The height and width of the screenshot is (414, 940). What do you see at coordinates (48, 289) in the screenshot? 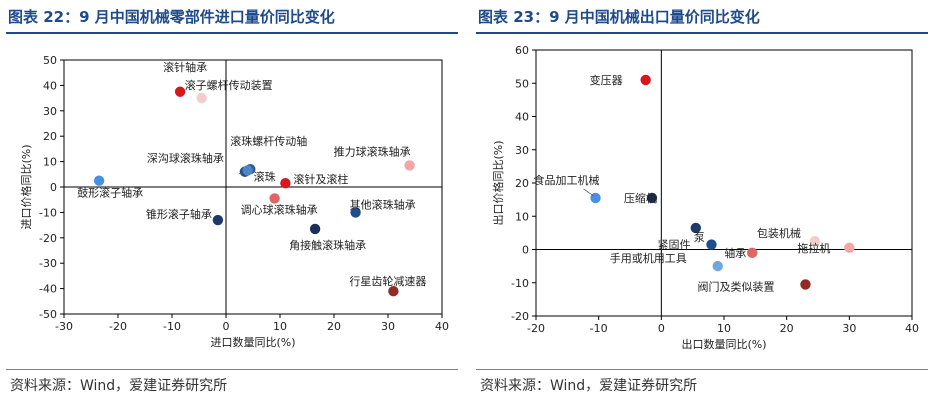
I see `y-tick-label: -40` at bounding box center [48, 289].